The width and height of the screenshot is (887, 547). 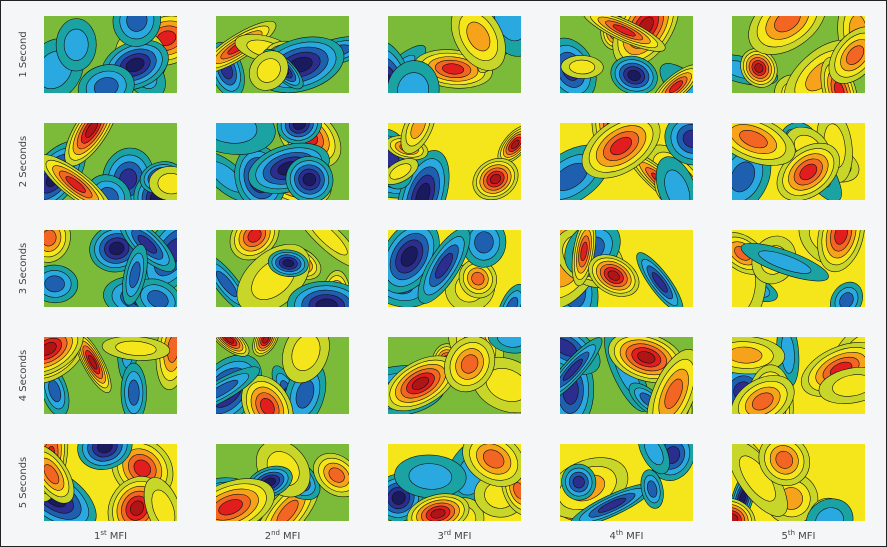 What do you see at coordinates (441, 536) in the screenshot?
I see `col-number: 3` at bounding box center [441, 536].